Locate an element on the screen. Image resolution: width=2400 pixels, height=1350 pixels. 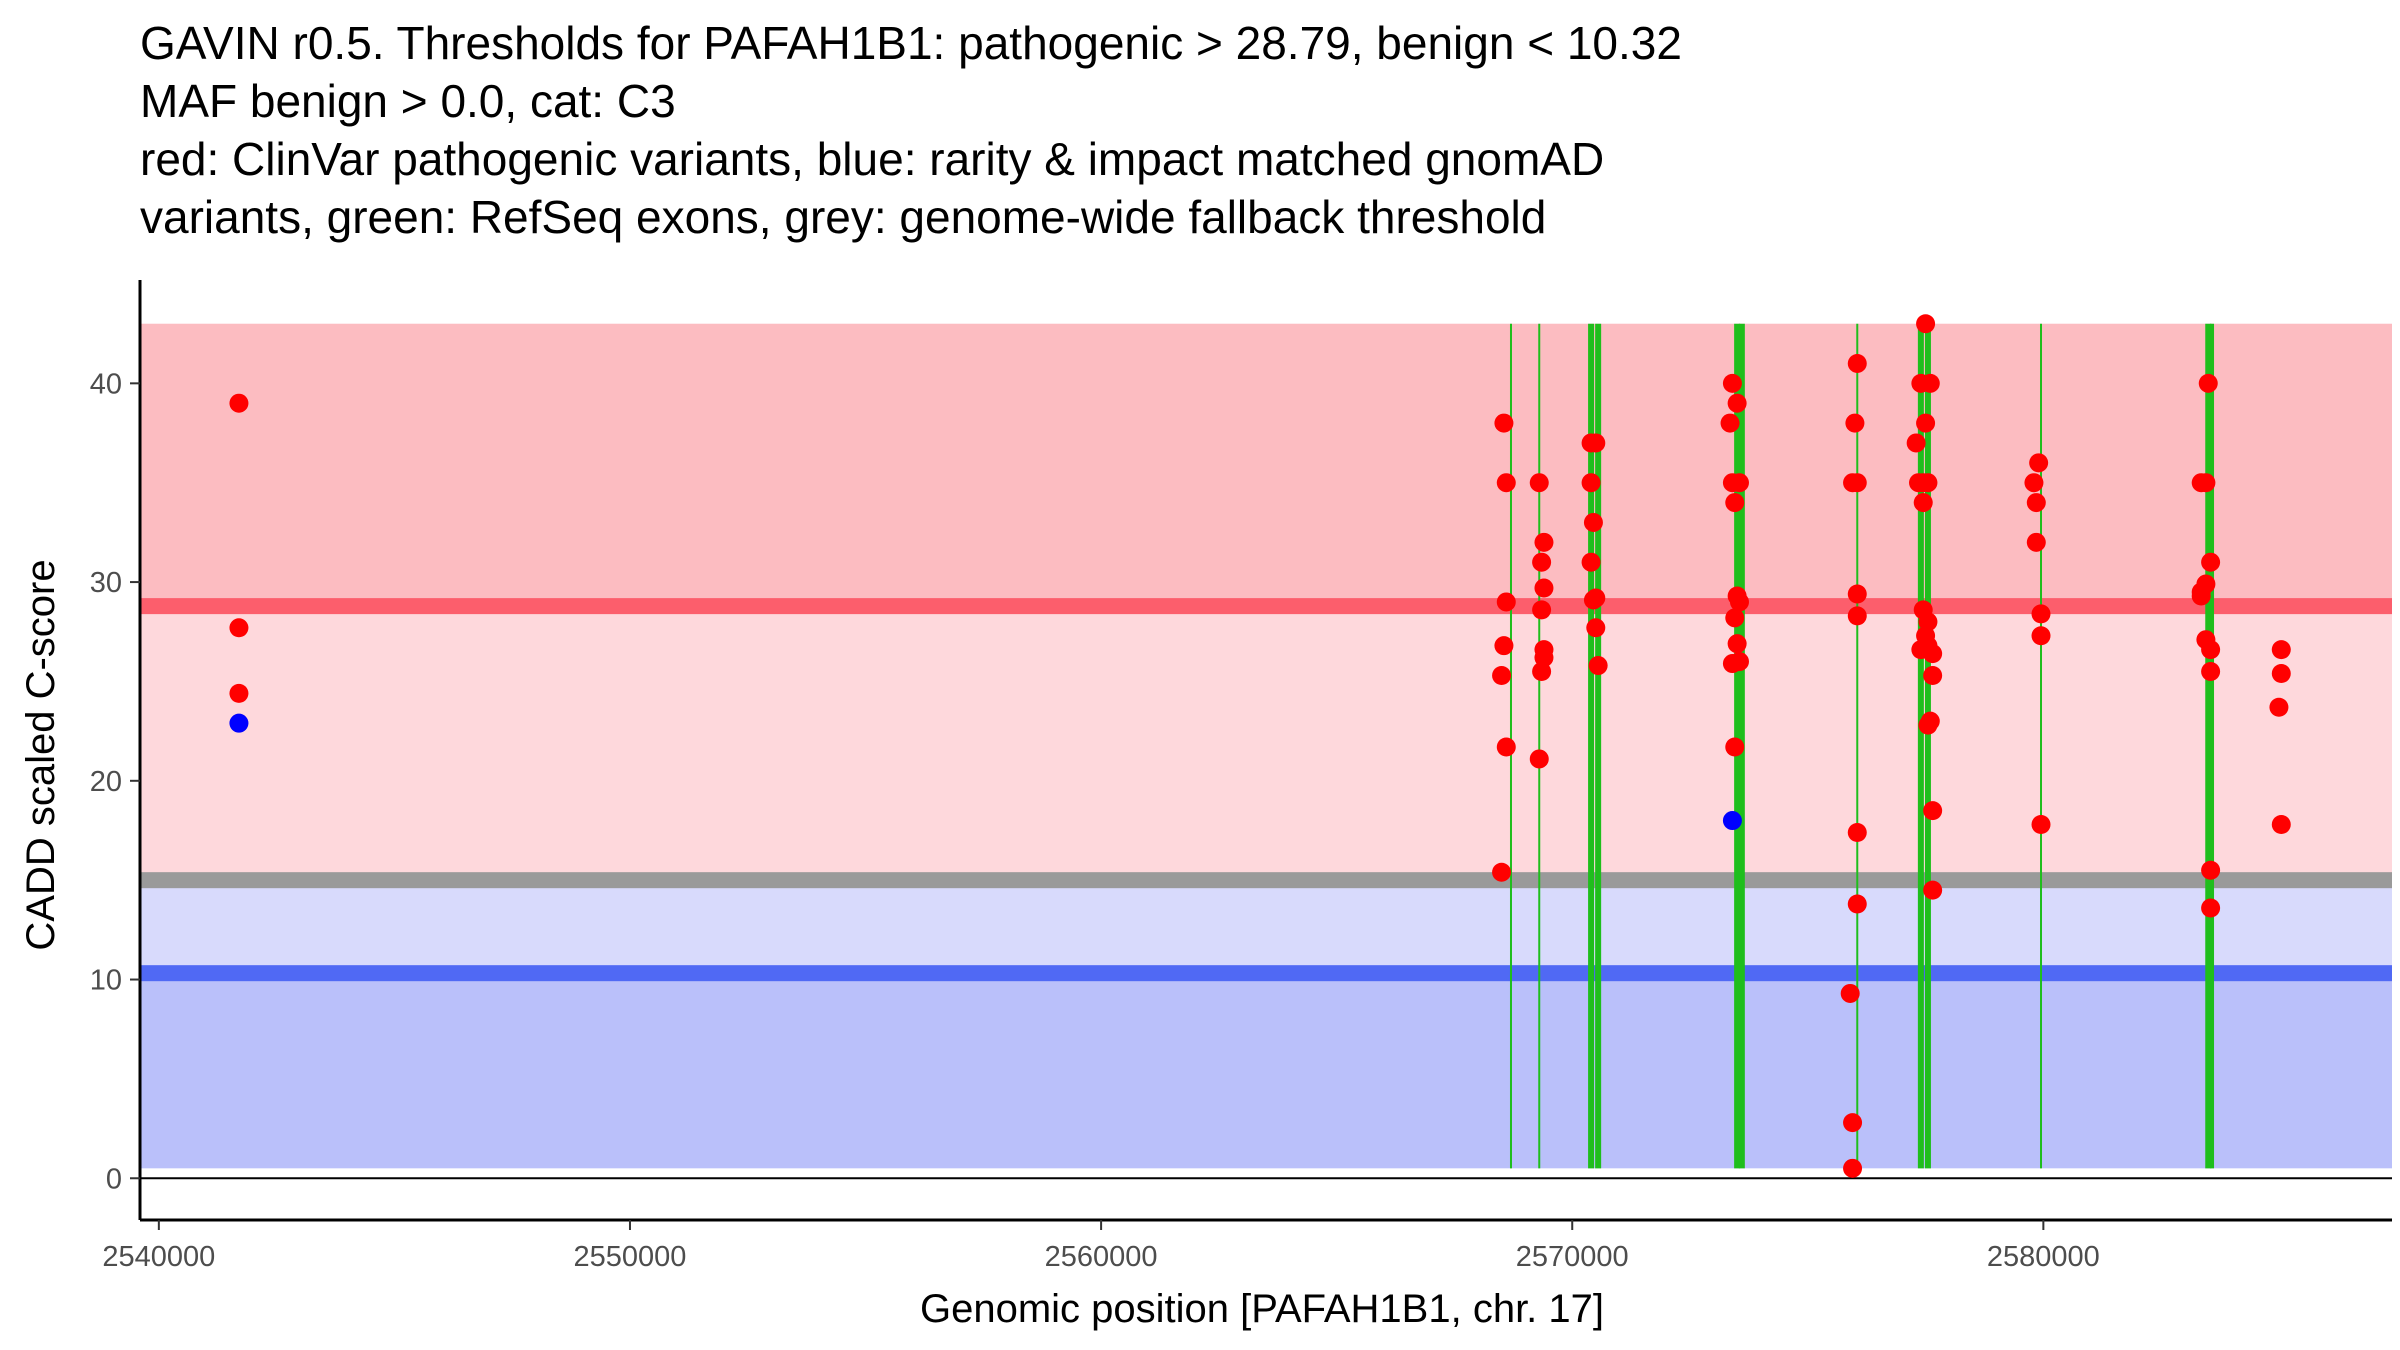
y-axis-title: CADD scaled C-score is located at coordinates (41, 754).